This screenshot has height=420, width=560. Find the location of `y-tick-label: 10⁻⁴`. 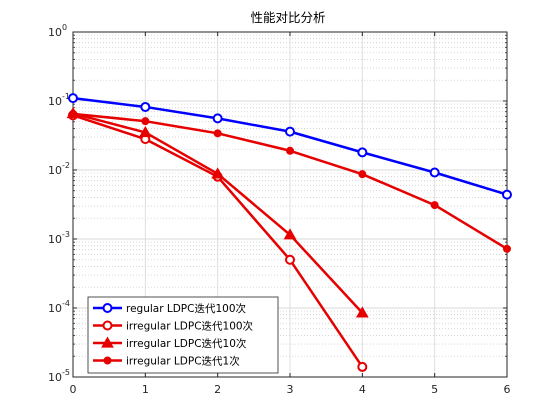

y-tick-label: 10⁻⁴ is located at coordinates (59, 307).